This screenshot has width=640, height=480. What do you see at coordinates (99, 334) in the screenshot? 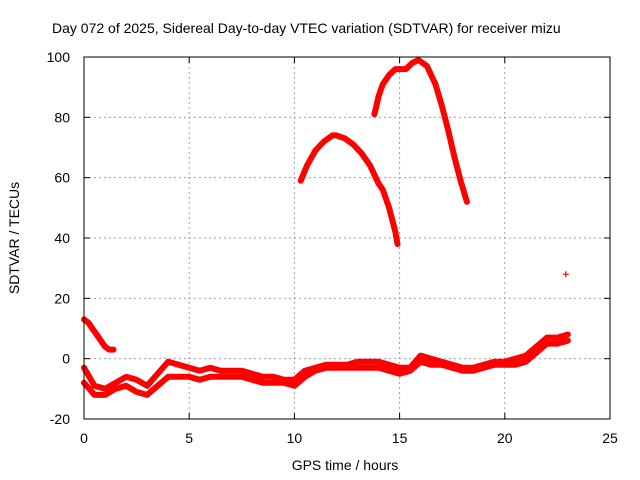
I see `series-early-decay` at bounding box center [99, 334].